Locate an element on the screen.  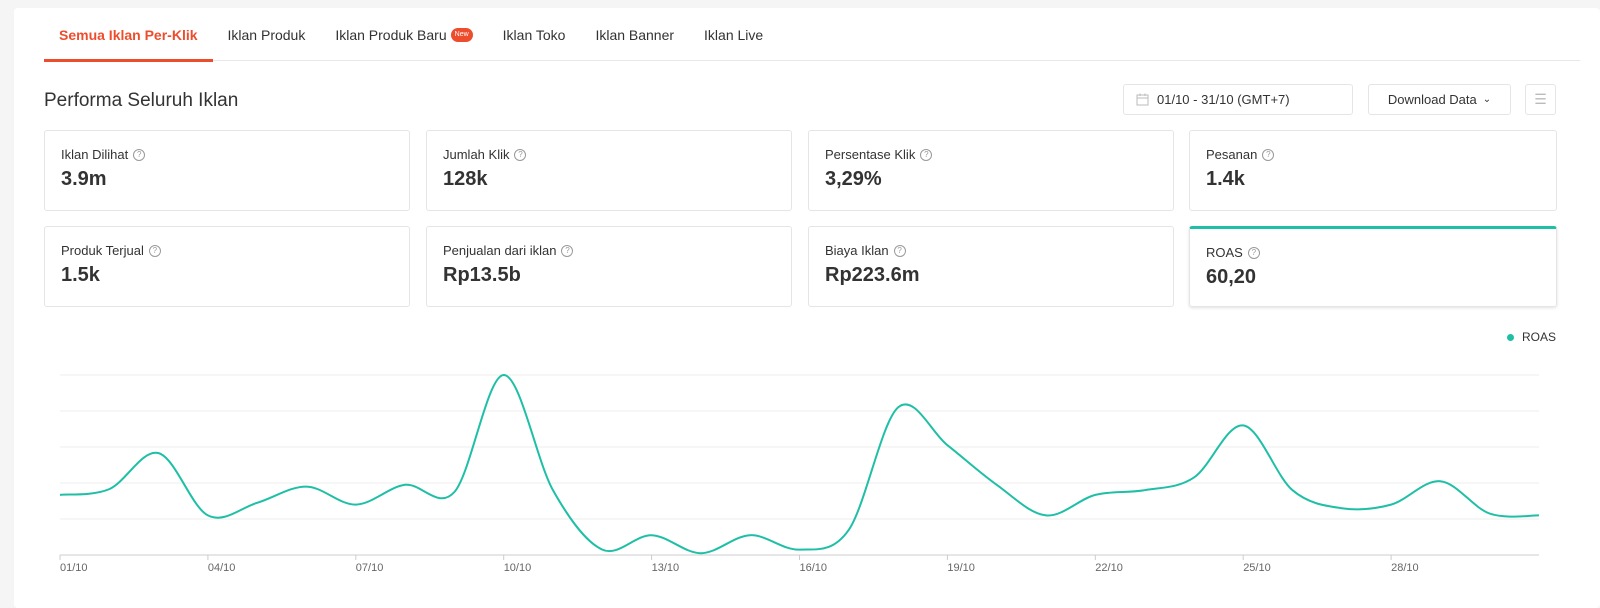
metric-value: 1.5k is located at coordinates (80, 275).